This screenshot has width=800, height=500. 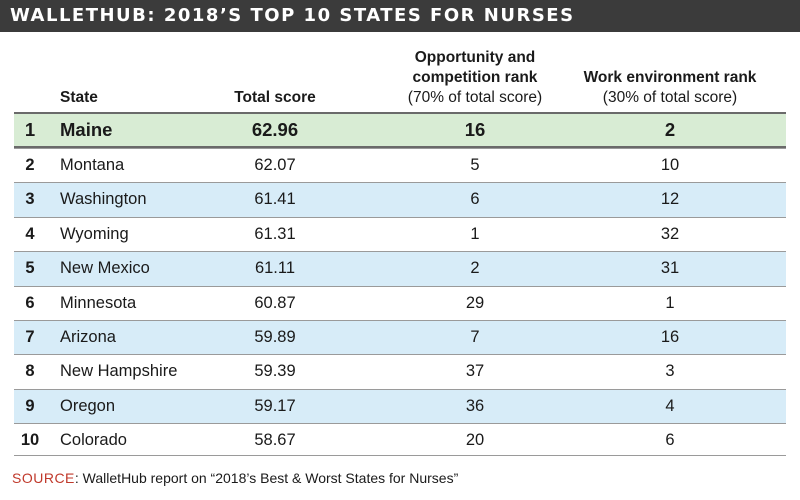 What do you see at coordinates (400, 233) in the screenshot?
I see `table-row: 4 Wyoming 61.31 1 32` at bounding box center [400, 233].